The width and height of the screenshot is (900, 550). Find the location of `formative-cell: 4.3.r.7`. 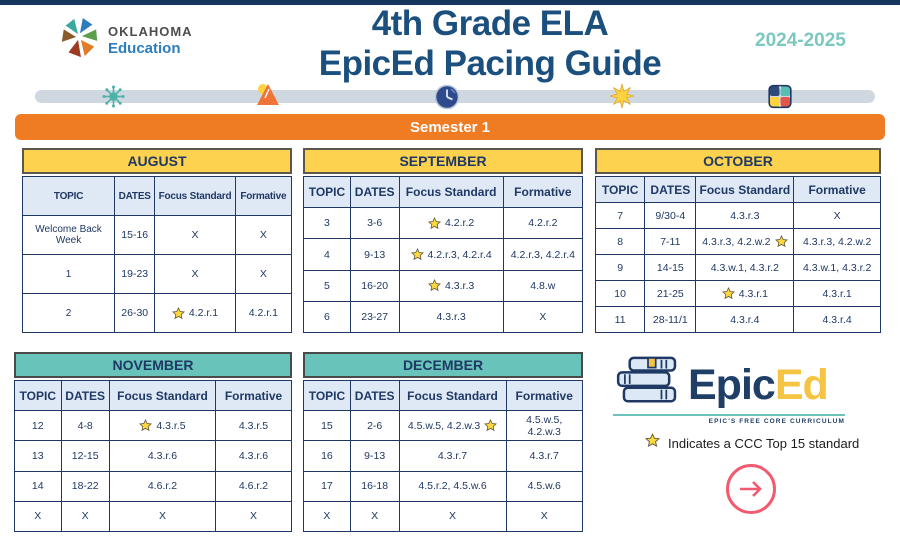

formative-cell: 4.3.r.7 is located at coordinates (543, 456).